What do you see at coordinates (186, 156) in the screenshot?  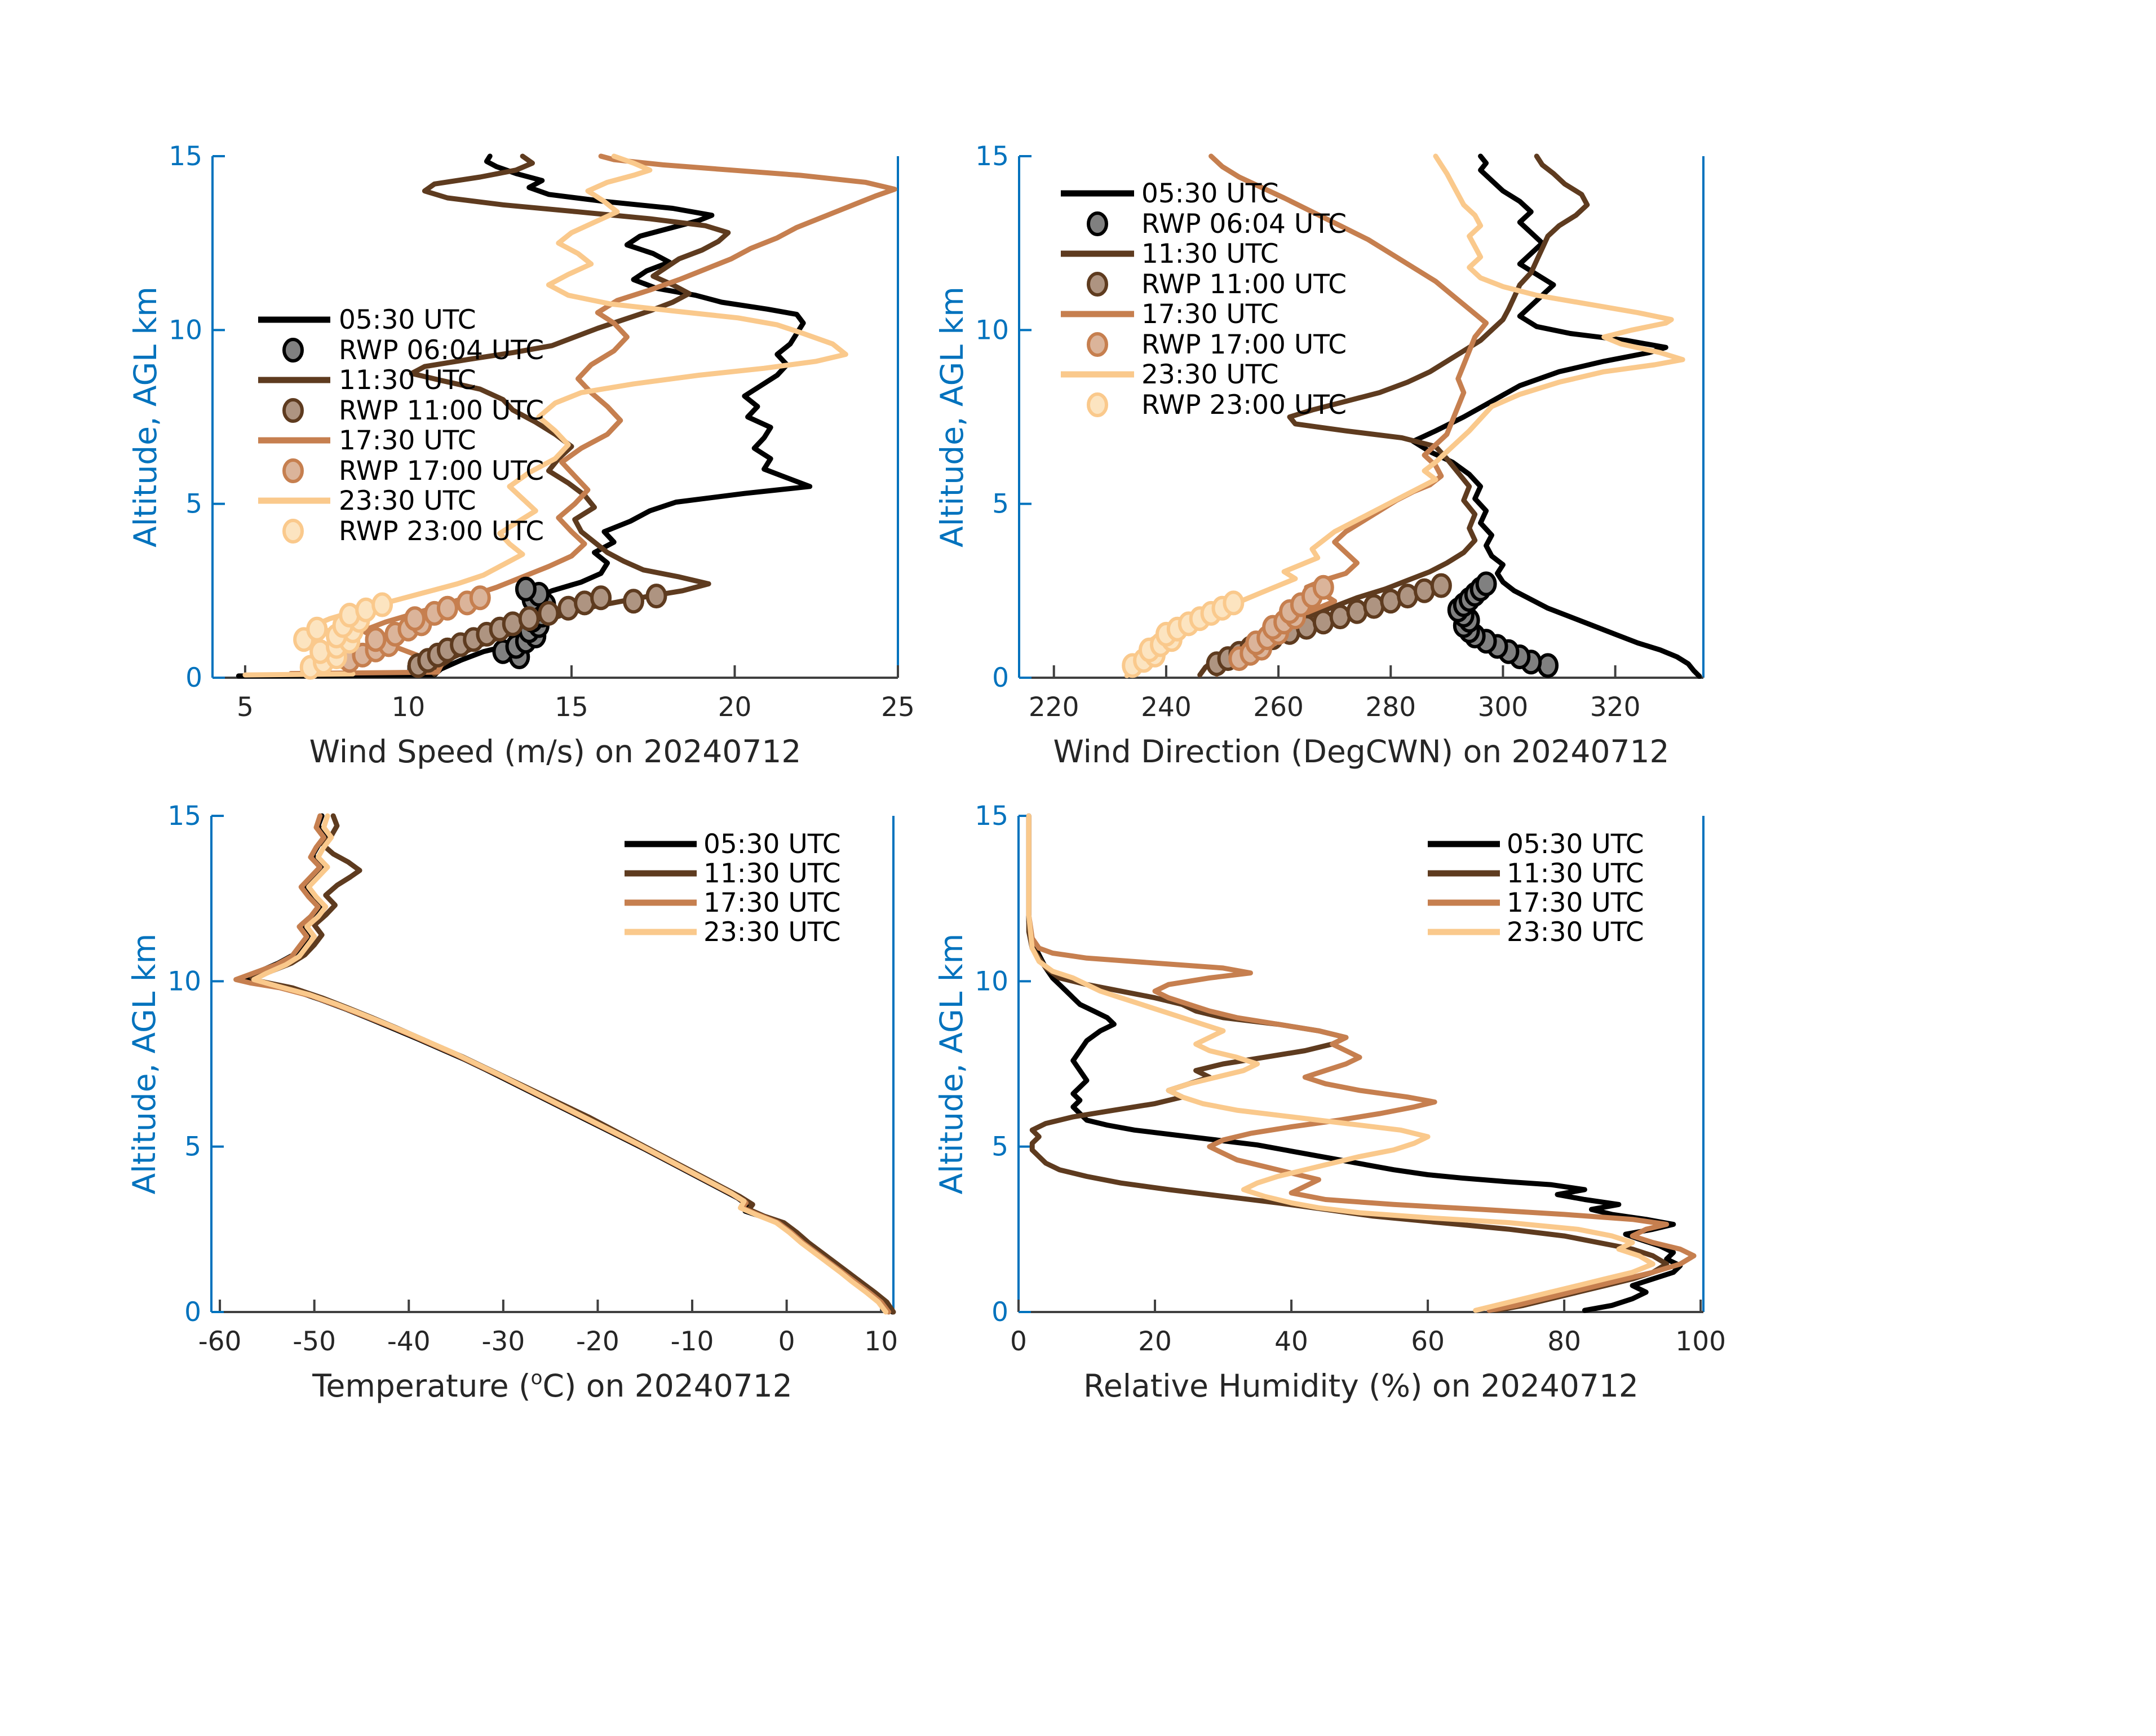 I see `wind-speed-y-tick-label: 15` at bounding box center [186, 156].